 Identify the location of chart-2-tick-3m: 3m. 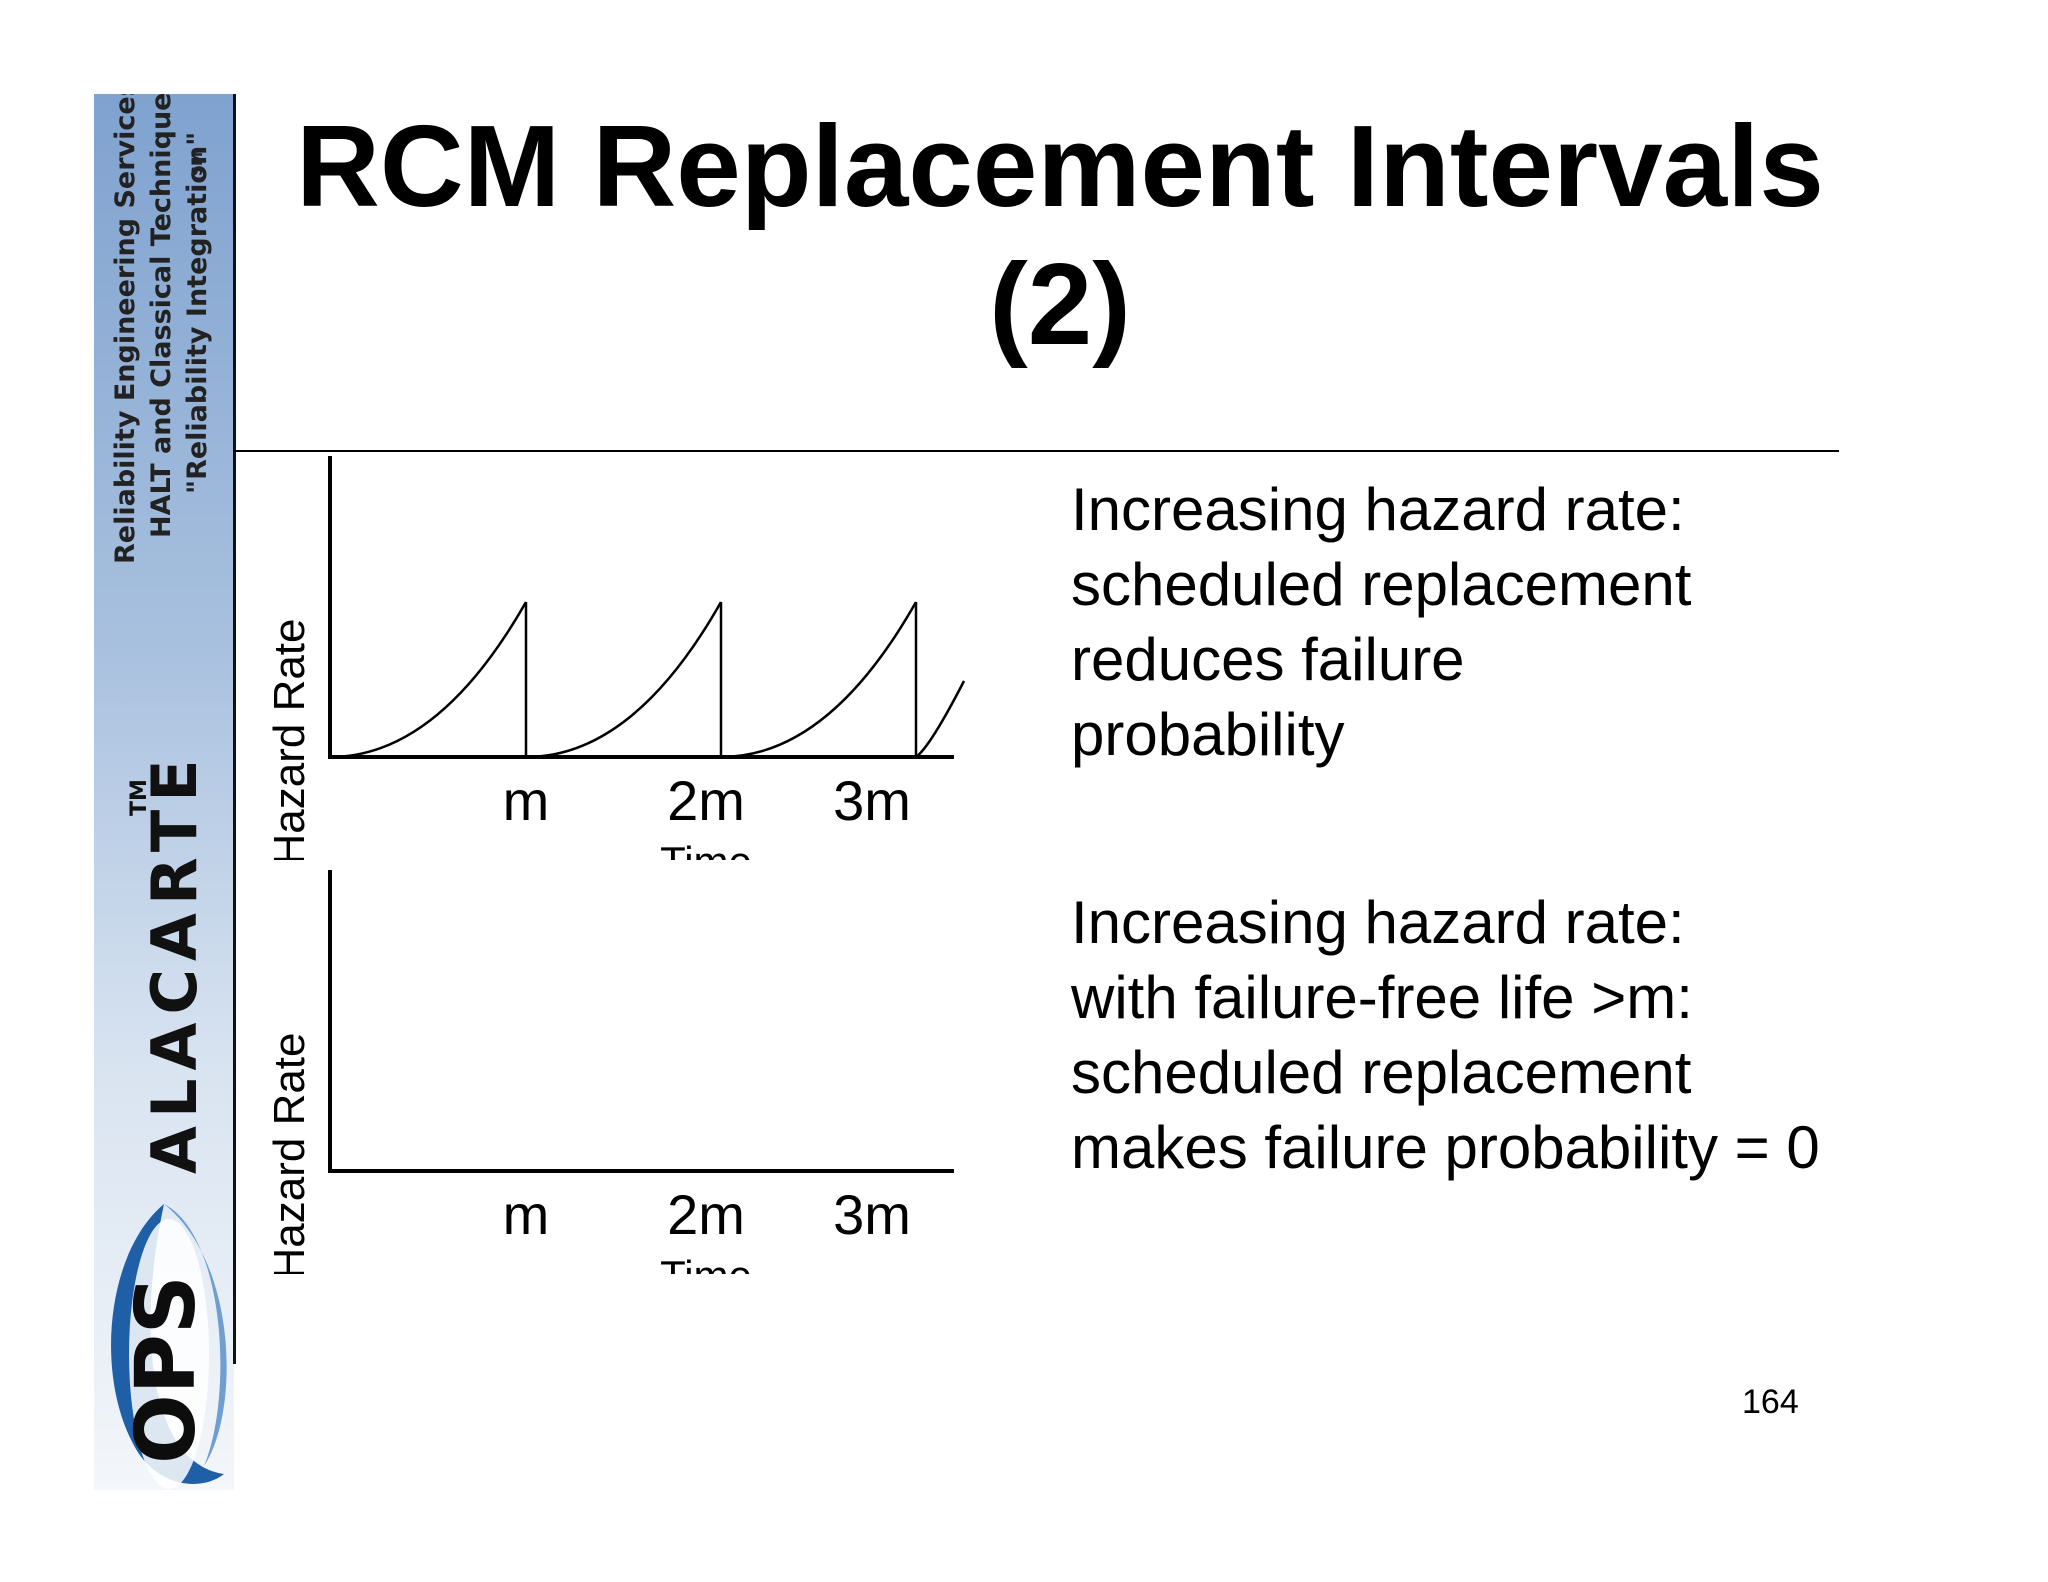
(872, 1214).